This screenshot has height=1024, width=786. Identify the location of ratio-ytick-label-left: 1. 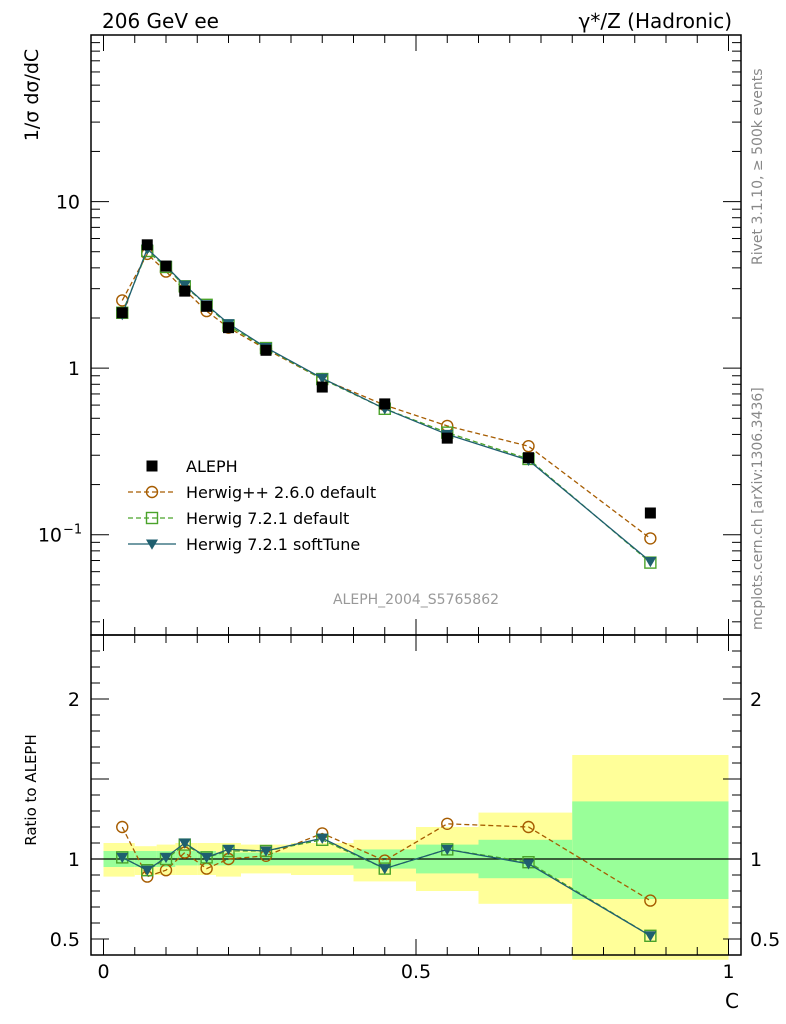
(74, 860).